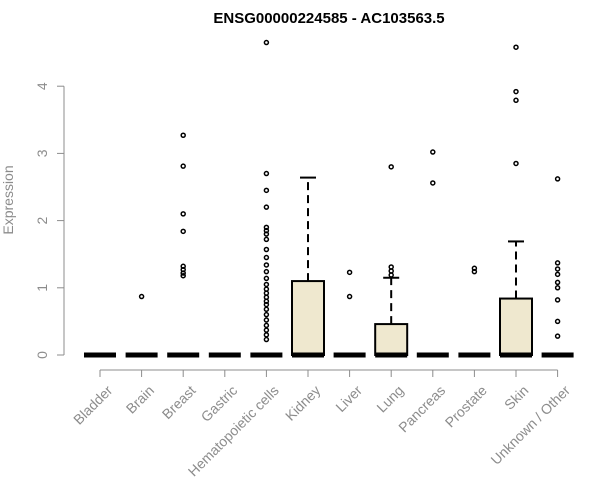 This screenshot has height=500, width=600. I want to click on y-axis: 0 1 2 3 4, so click(49, 220).